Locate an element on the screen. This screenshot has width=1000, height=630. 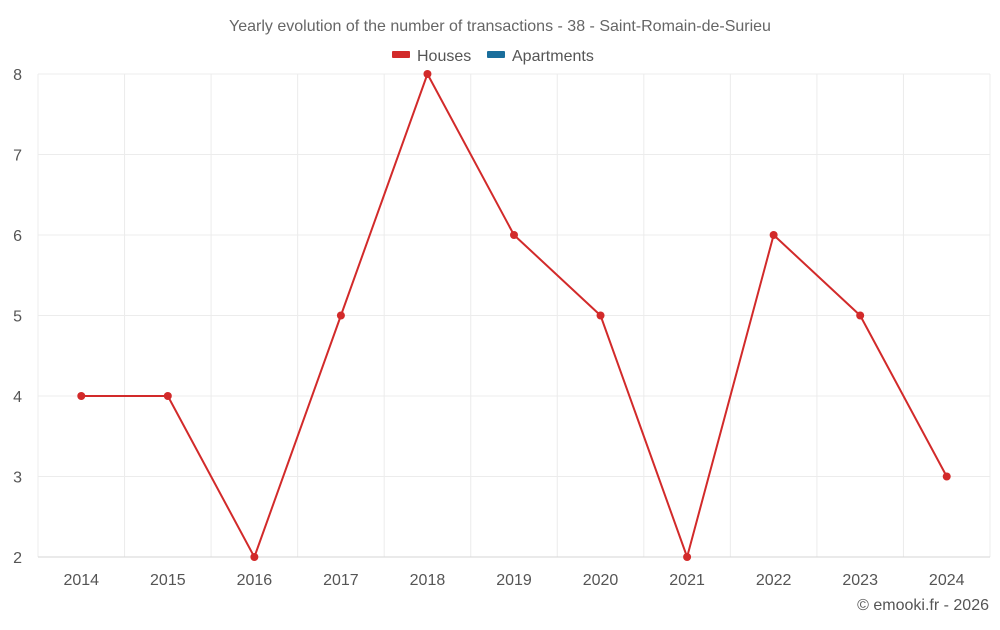
y-tick-label: 4 is located at coordinates (17, 397).